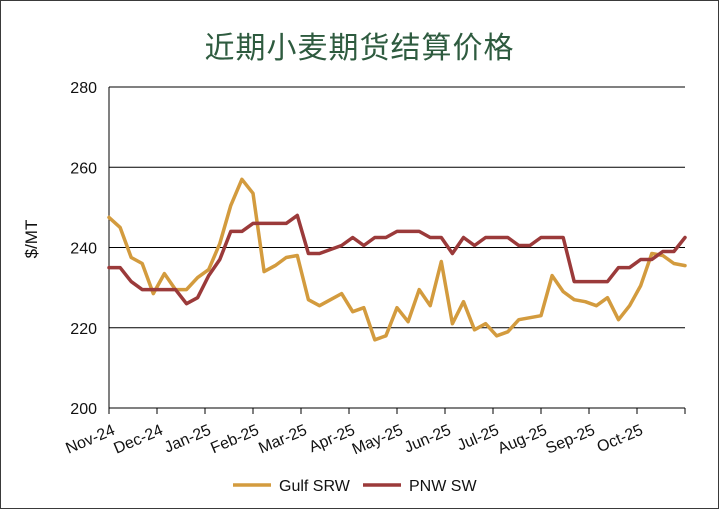 Image resolution: width=719 pixels, height=509 pixels. I want to click on x-tick-label: Feb-25, so click(234, 439).